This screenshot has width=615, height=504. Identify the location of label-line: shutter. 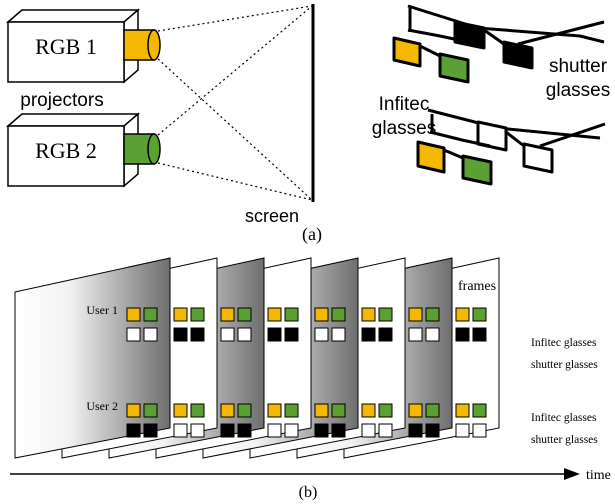
(578, 66).